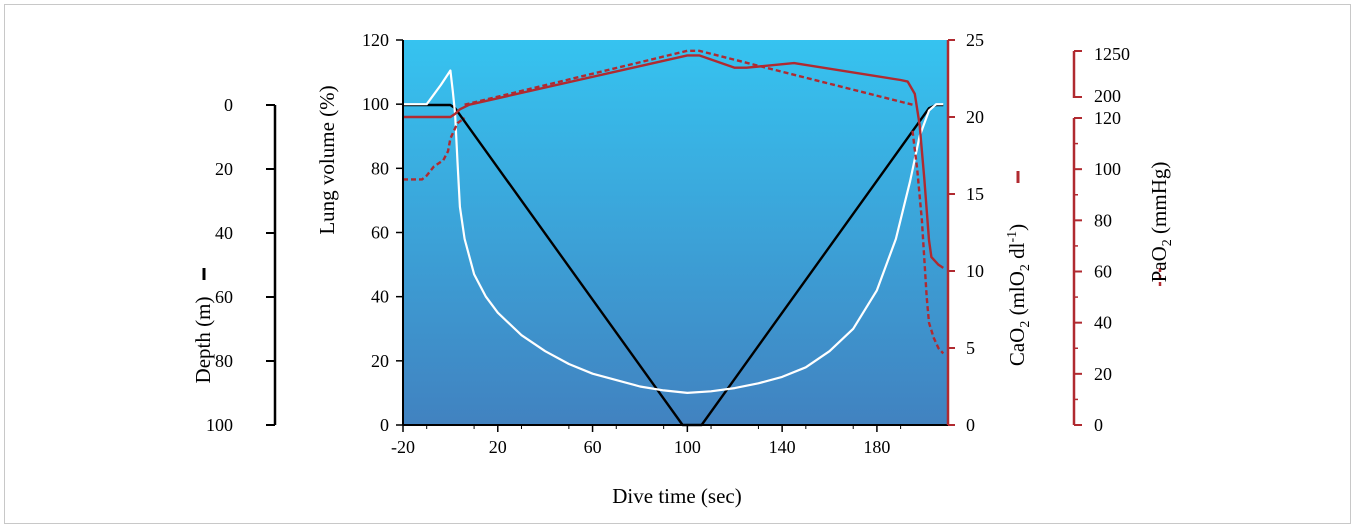  What do you see at coordinates (380, 168) in the screenshot?
I see `lung-volume-tick-label: 80` at bounding box center [380, 168].